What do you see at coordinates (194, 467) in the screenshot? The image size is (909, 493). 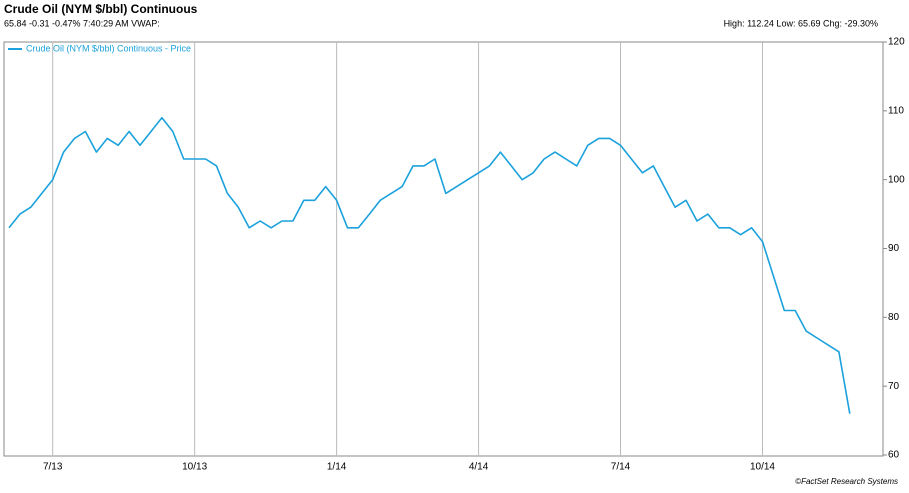 I see `x-tick-label: 10/13` at bounding box center [194, 467].